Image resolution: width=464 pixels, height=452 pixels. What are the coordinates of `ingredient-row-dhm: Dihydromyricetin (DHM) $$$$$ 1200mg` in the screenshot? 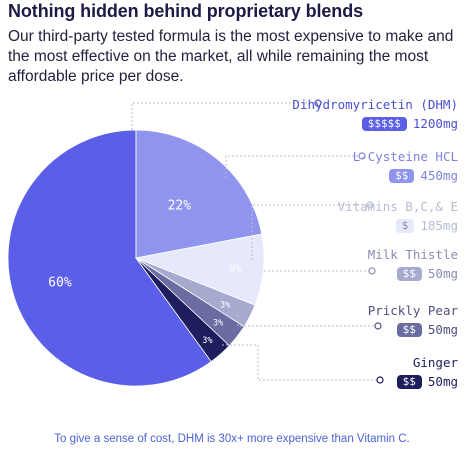 It's located at (375, 114).